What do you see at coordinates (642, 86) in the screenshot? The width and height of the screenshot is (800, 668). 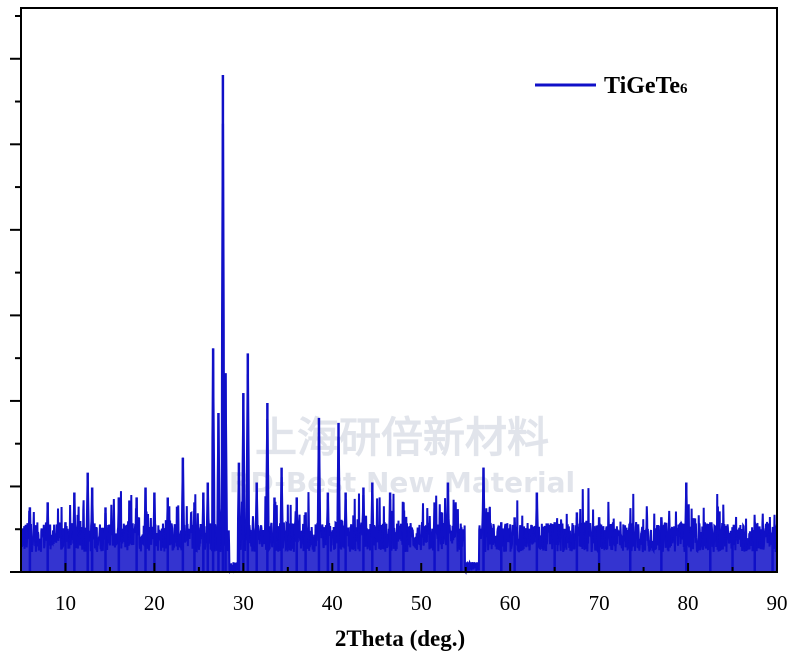 I see `legend-label-main: TiGeTe` at bounding box center [642, 86].